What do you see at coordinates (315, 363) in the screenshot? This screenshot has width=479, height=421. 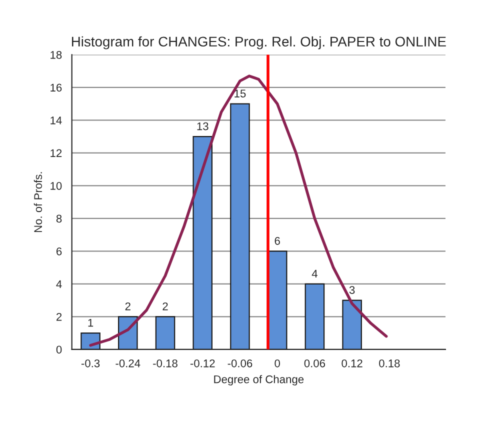 I see `x-tick-label: 0.06` at bounding box center [315, 363].